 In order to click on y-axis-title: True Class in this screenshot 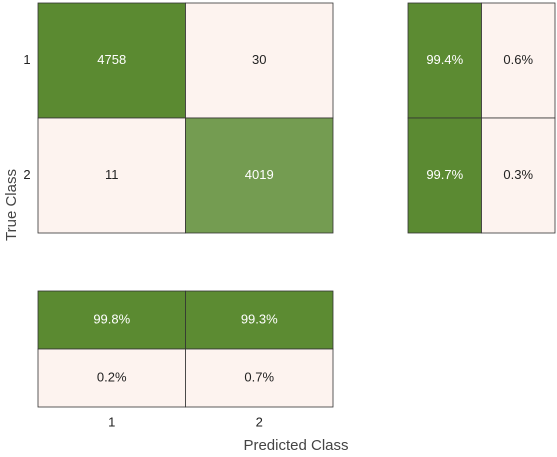, I will do `click(11, 205)`.